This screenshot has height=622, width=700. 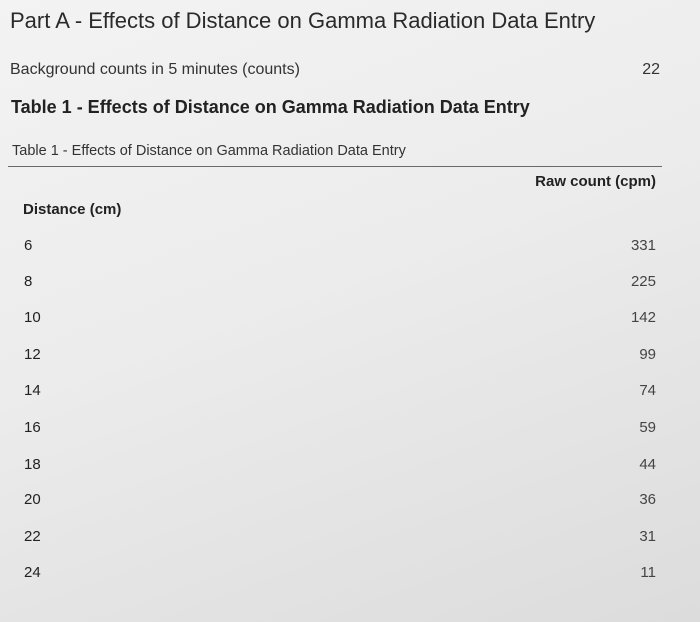 What do you see at coordinates (648, 572) in the screenshot?
I see `raw-count-cell: 11` at bounding box center [648, 572].